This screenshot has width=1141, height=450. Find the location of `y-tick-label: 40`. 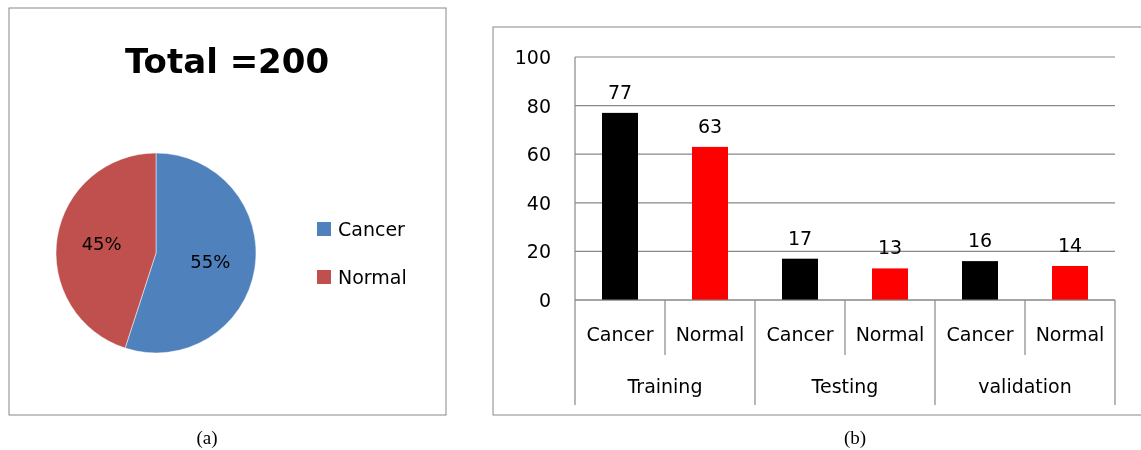

y-tick-label: 40 is located at coordinates (538, 202).